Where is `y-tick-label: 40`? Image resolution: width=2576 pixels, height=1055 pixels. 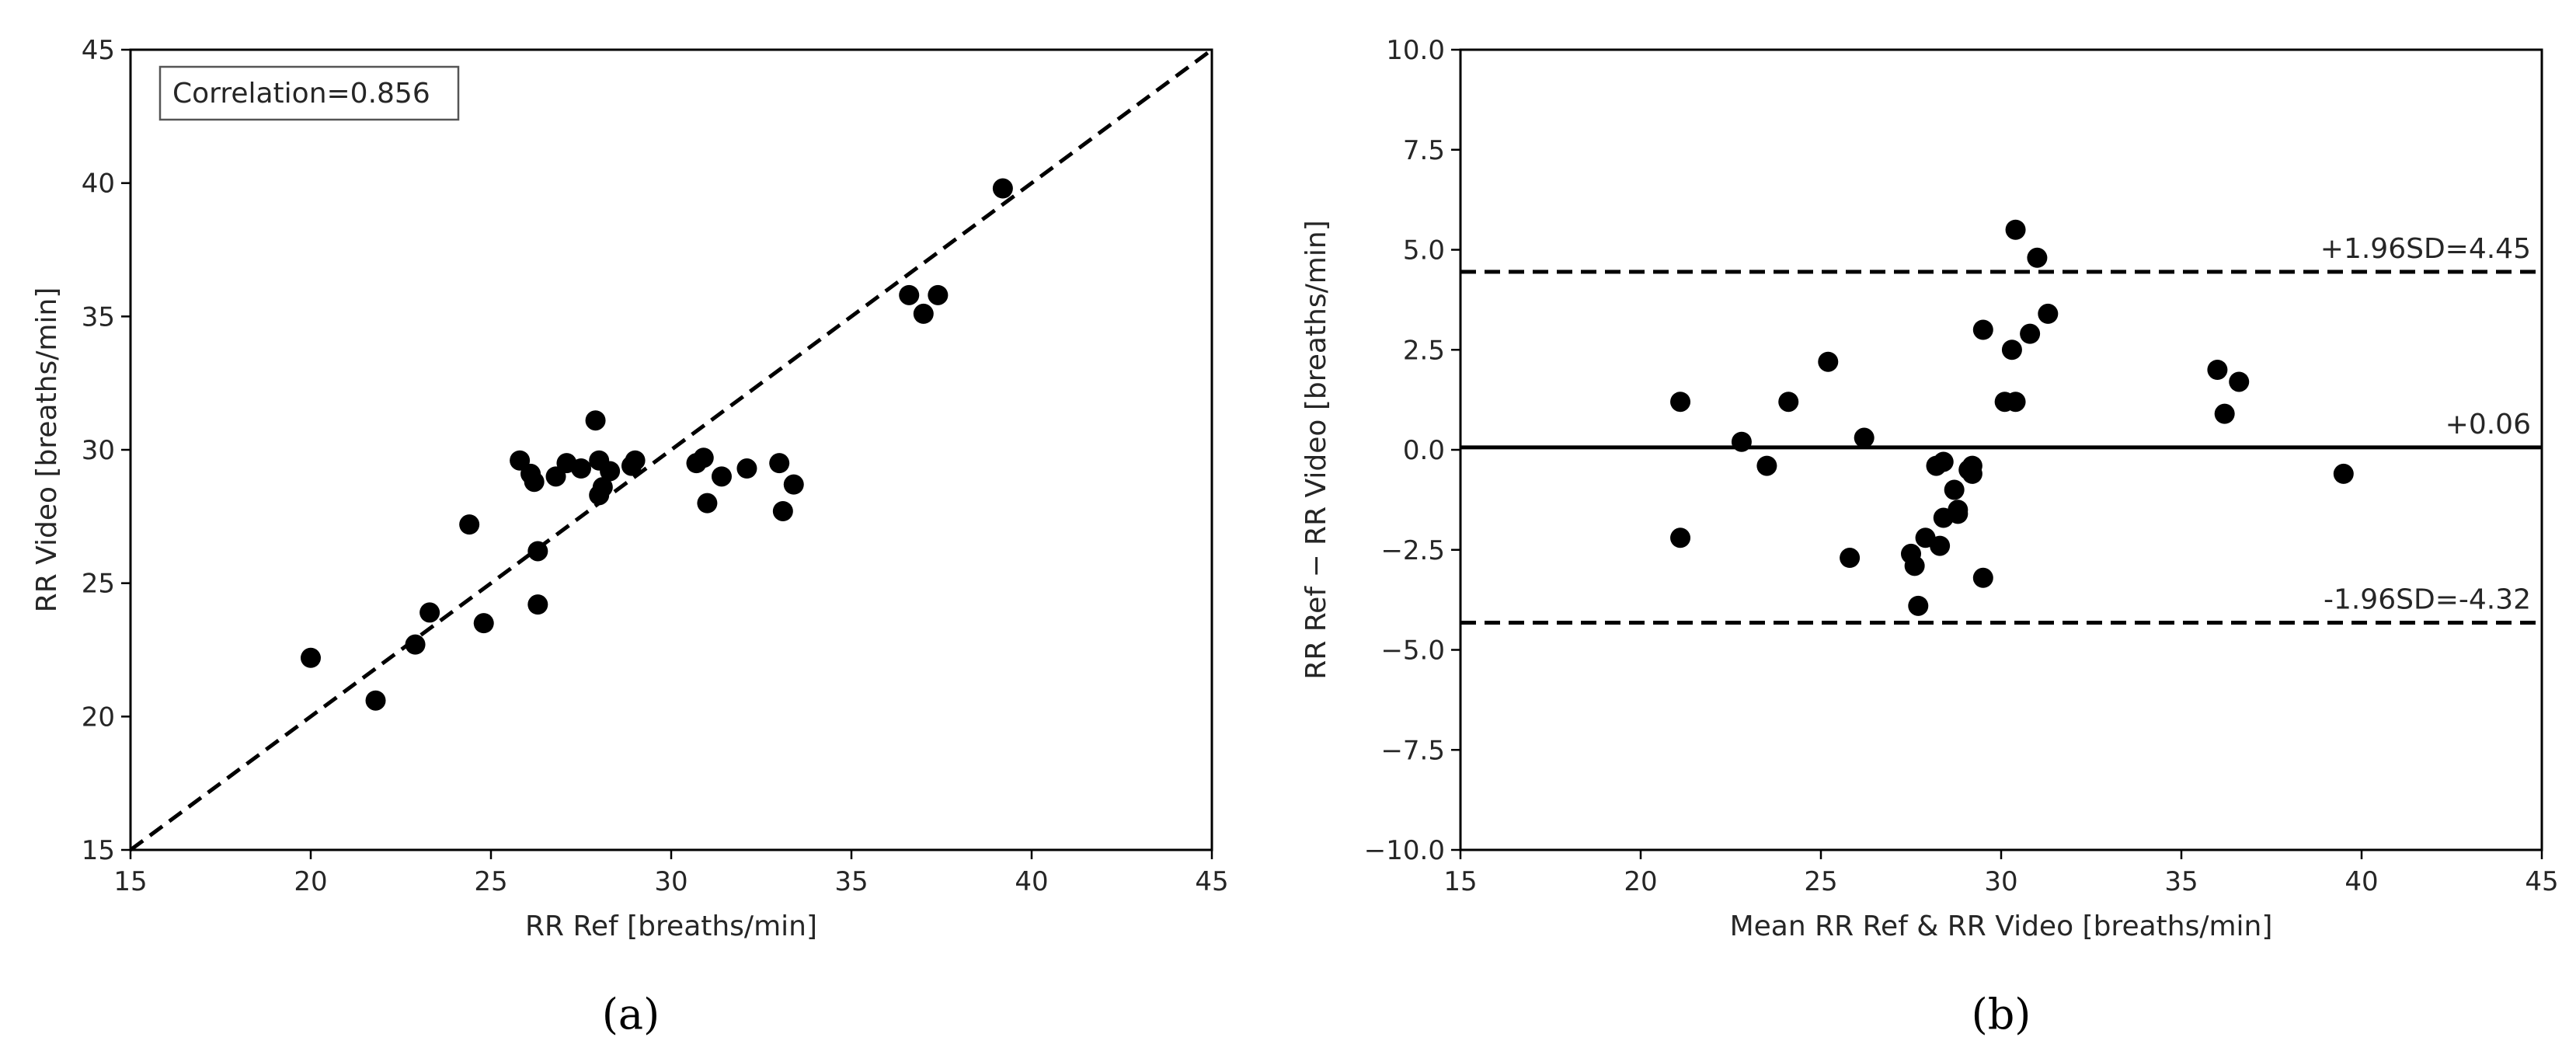 y-tick-label: 40 is located at coordinates (98, 184).